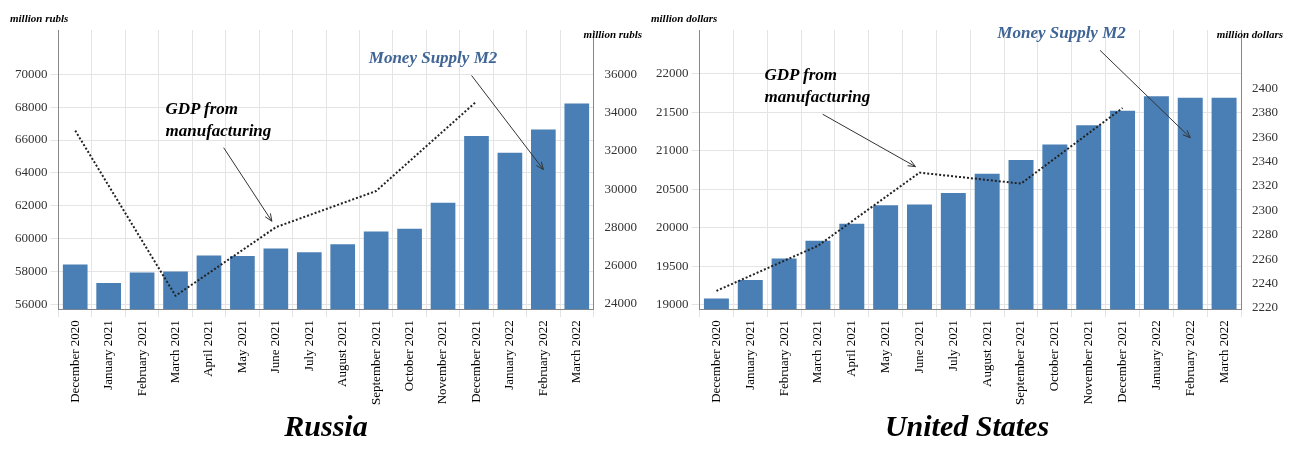 Image resolution: width=1293 pixels, height=455 pixels. What do you see at coordinates (1265, 136) in the screenshot?
I see `y2-tick-label: 2360` at bounding box center [1265, 136].